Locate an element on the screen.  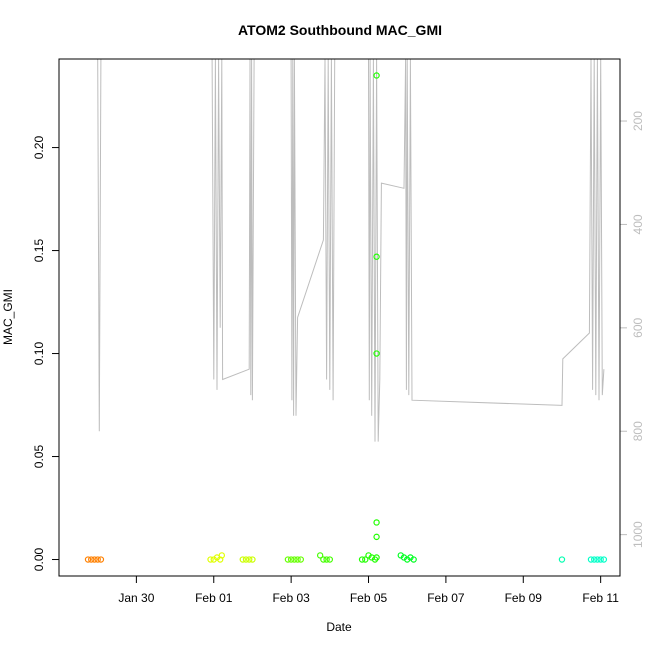
right-tick-label: 1000 is located at coordinates (638, 534).